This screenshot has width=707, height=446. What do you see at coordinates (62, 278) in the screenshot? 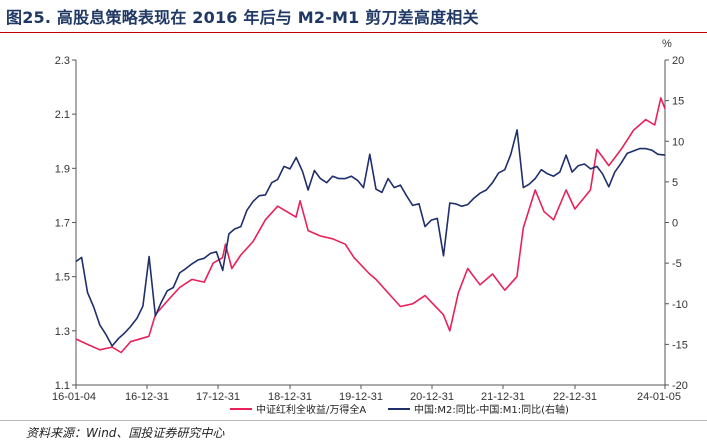
I see `left-tick-label: 1.5` at bounding box center [62, 278].